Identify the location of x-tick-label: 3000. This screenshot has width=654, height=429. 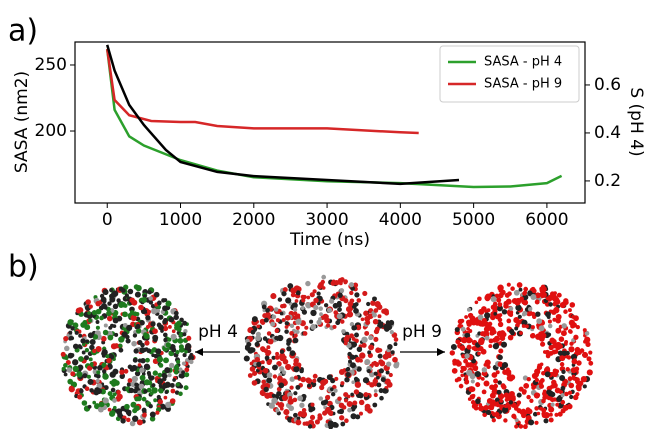
(326, 220).